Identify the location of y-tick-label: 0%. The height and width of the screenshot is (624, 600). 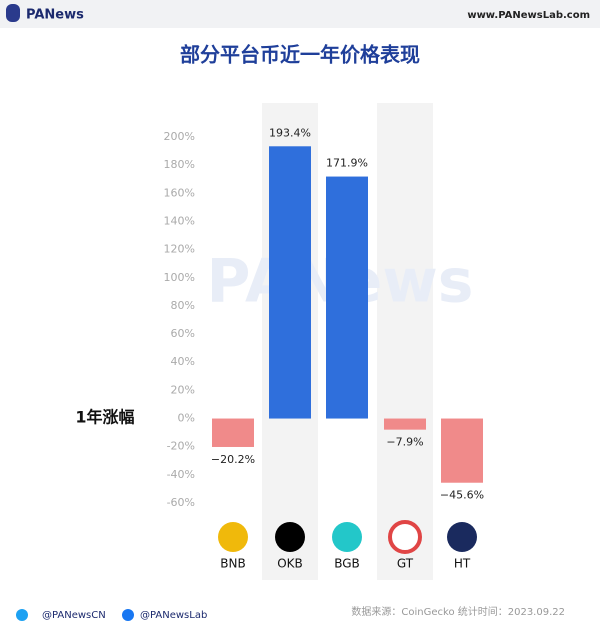
(186, 418).